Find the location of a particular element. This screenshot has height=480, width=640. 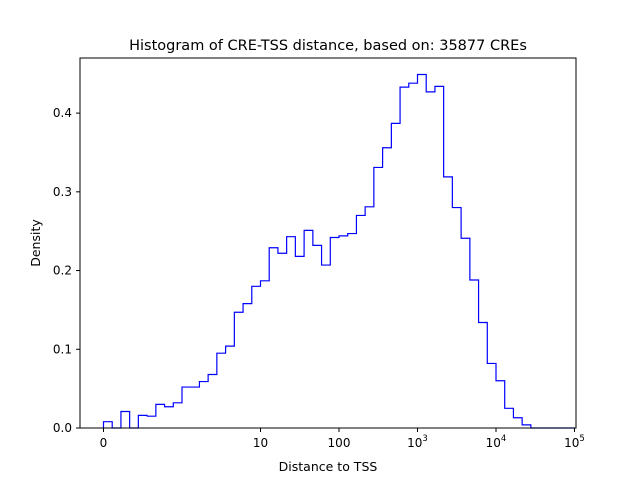

y-axis-label: Density is located at coordinates (35, 243).